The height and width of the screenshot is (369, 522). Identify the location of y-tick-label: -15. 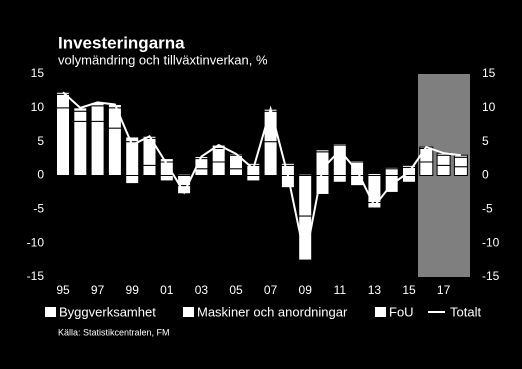
(36, 276).